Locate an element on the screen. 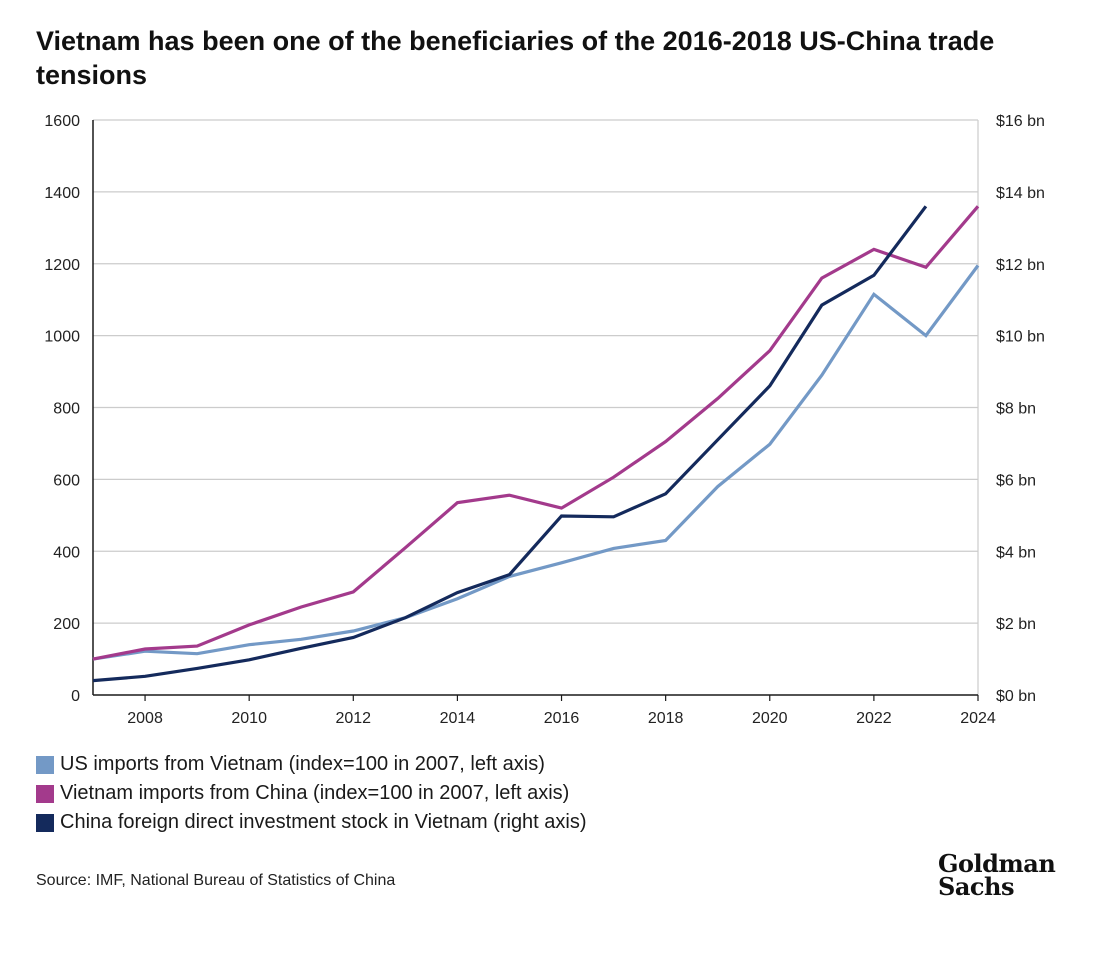 Image resolution: width=1100 pixels, height=966 pixels. y-left-tick-label: 0 is located at coordinates (75, 696).